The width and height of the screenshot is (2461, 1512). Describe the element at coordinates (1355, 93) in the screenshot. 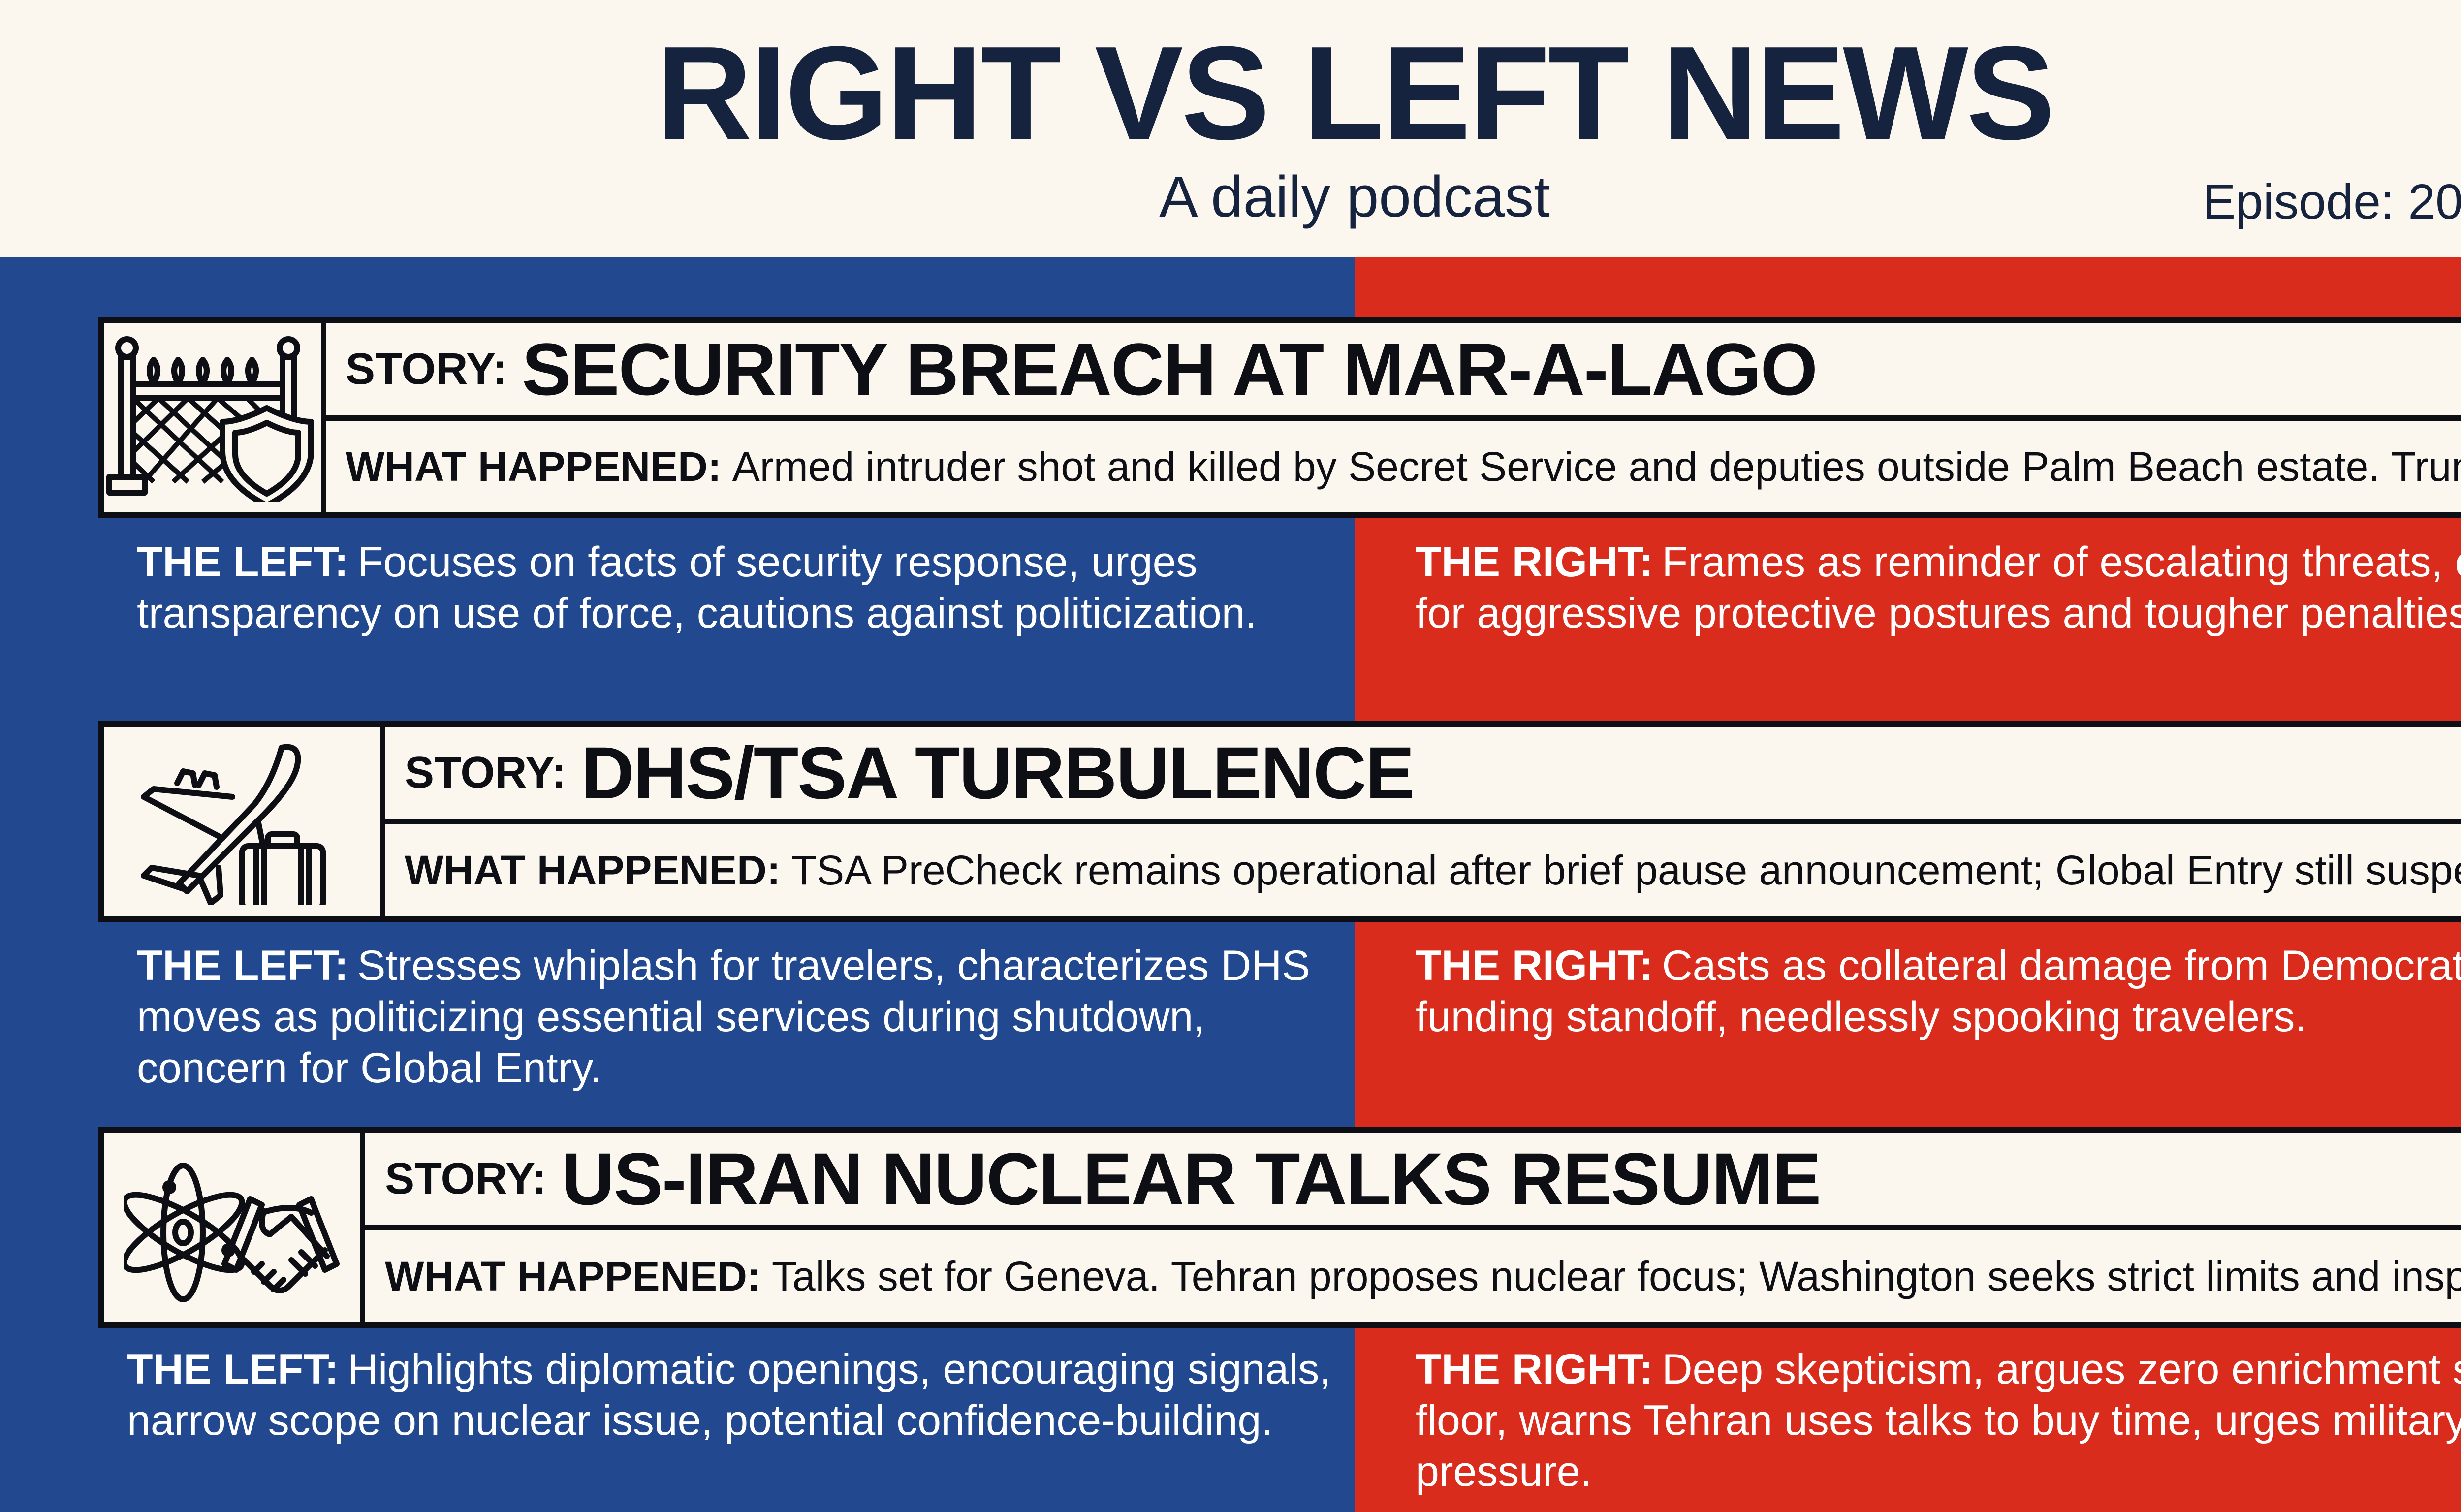

I see `page-title: RIGHT VS LEFT NEWS` at that location.